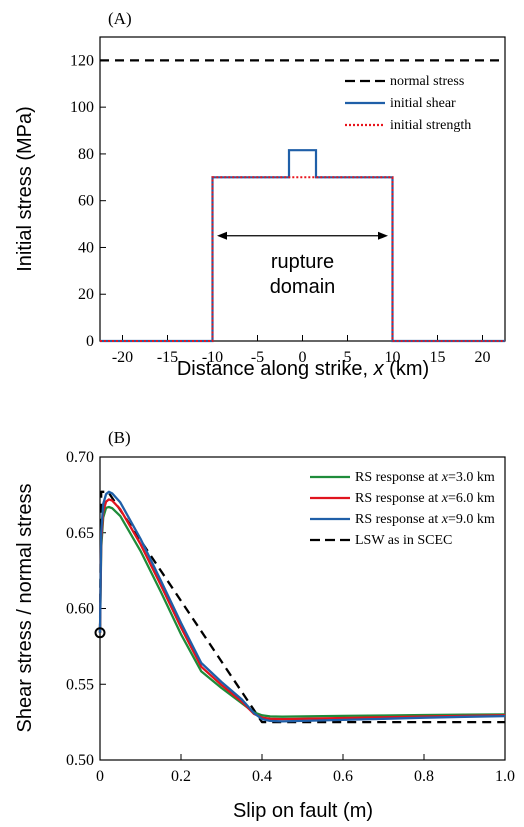 The width and height of the screenshot is (524, 827). Describe the element at coordinates (407, 369) in the screenshot. I see `x-label-part-3: (km)` at that location.